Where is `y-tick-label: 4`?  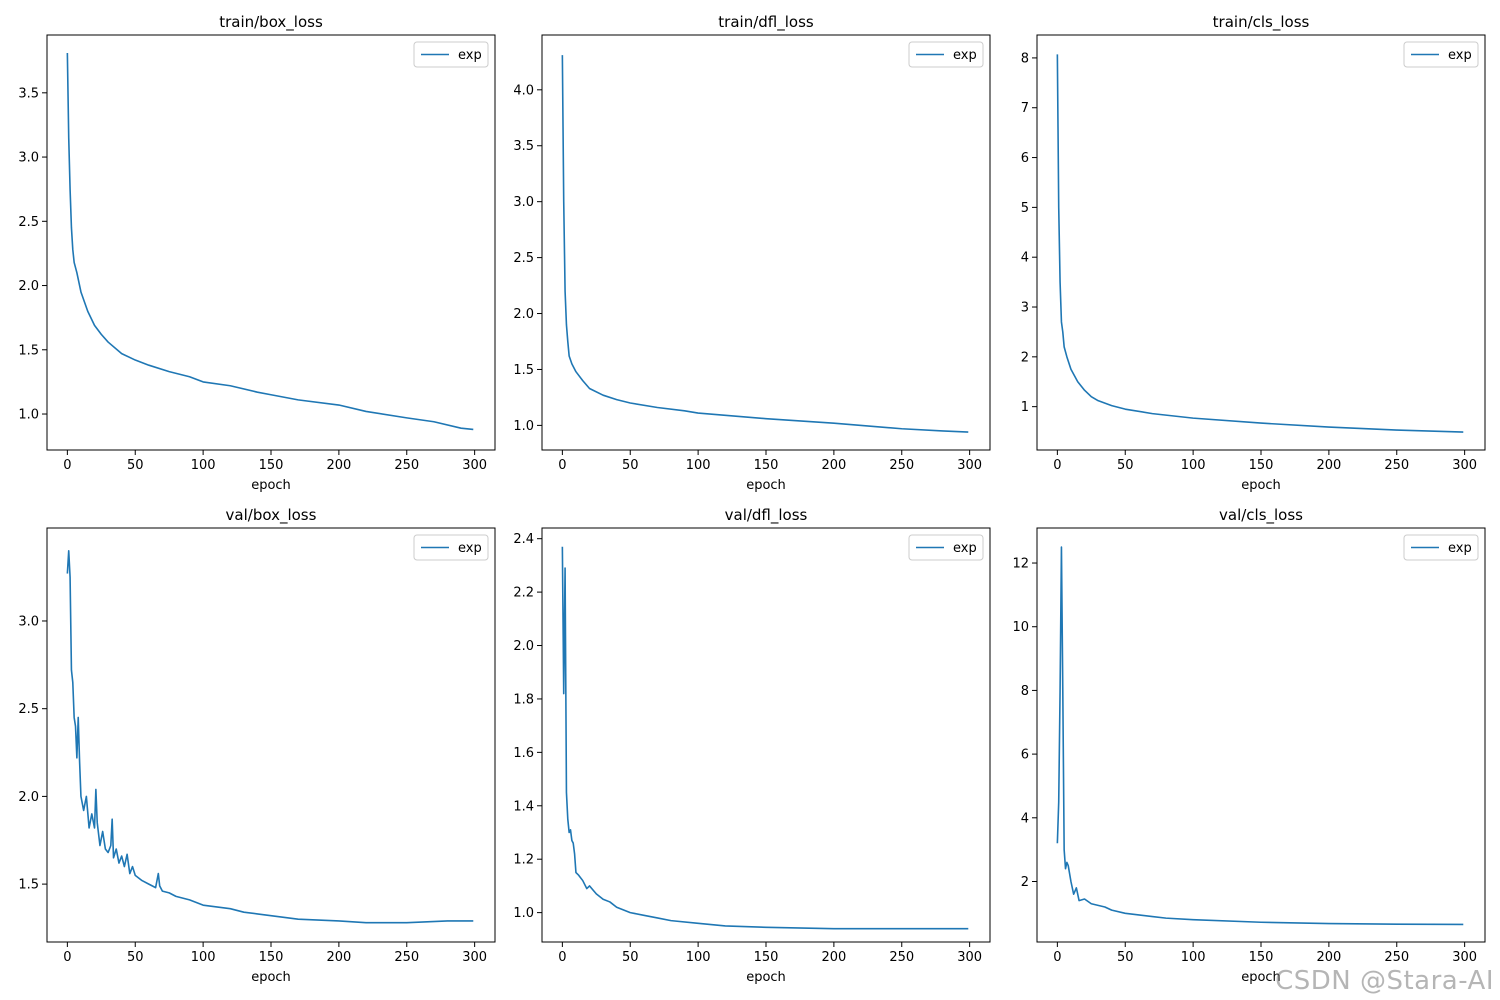
y-tick-label: 4 is located at coordinates (1025, 818).